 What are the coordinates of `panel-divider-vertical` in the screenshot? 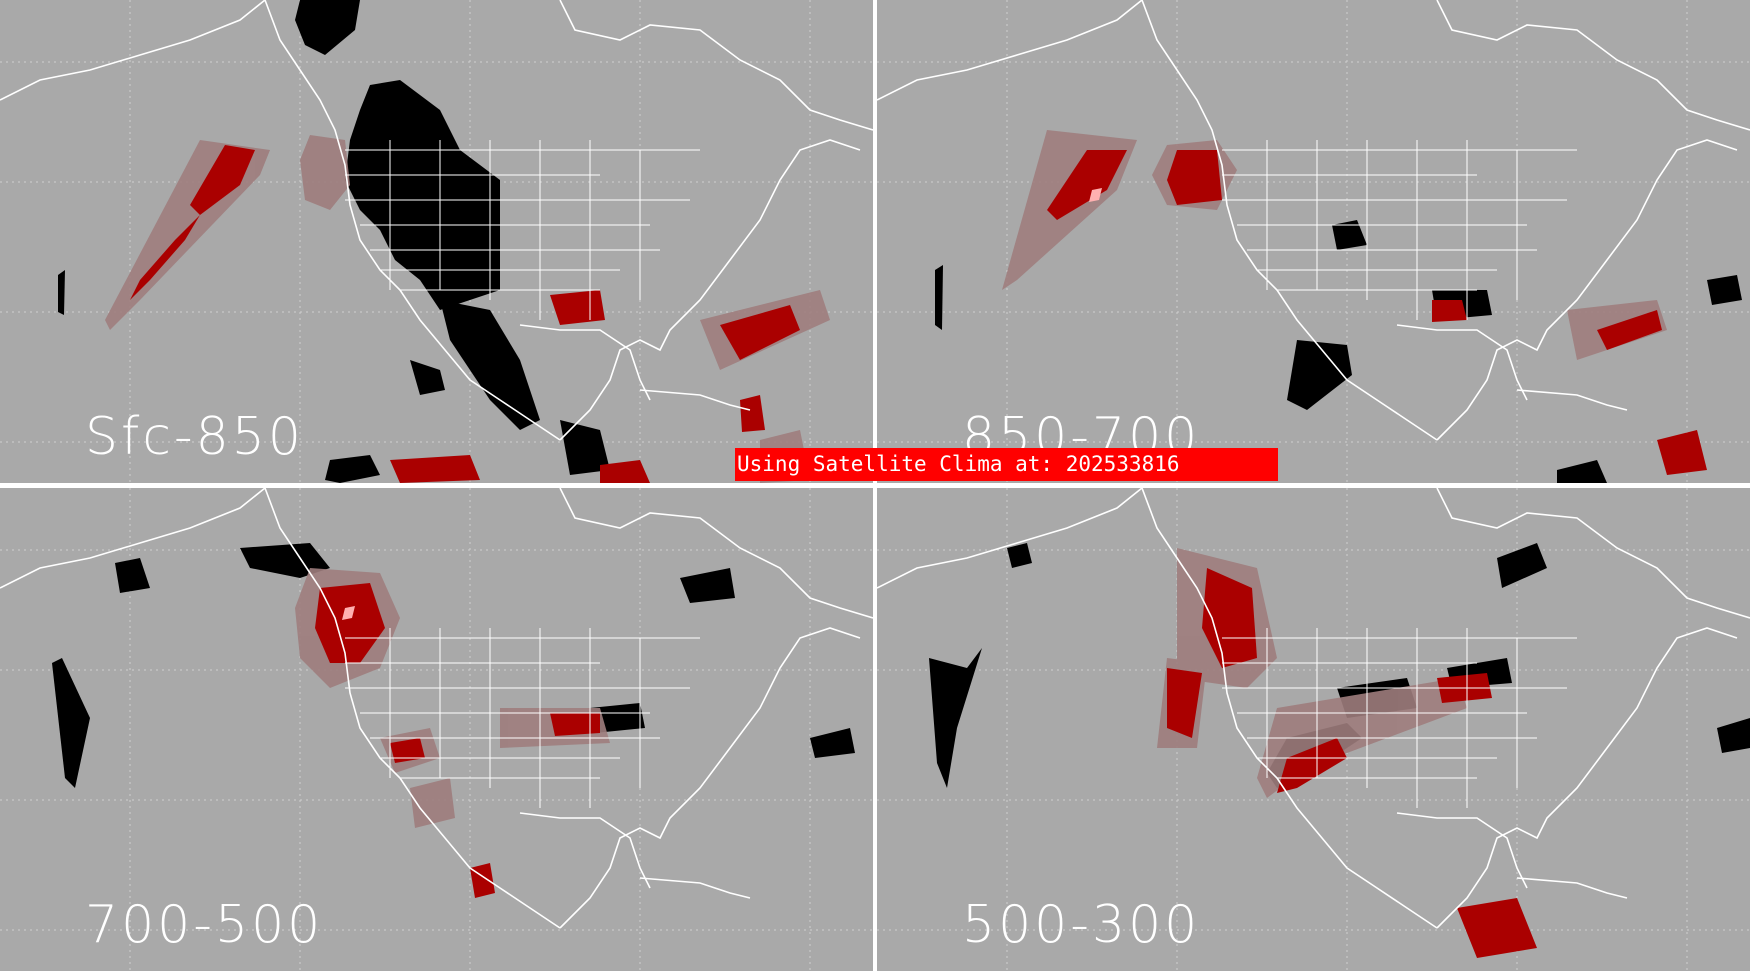 It's located at (875, 488).